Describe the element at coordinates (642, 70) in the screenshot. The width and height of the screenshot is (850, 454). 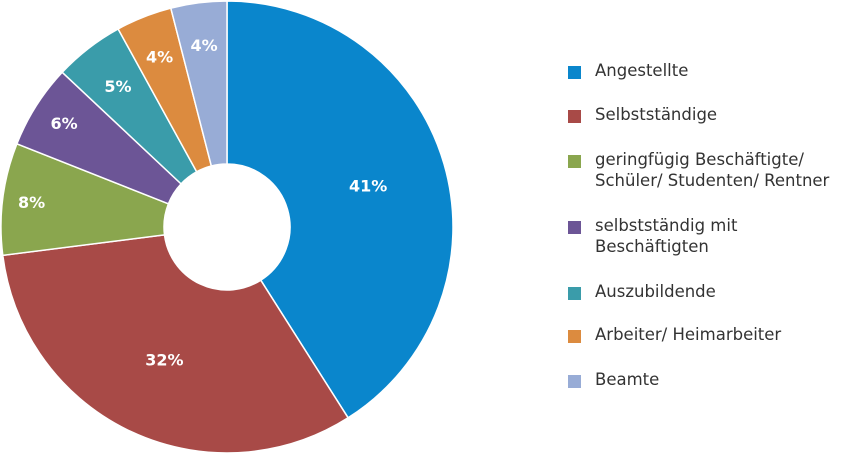
I see `legend-label: Angestellte` at that location.